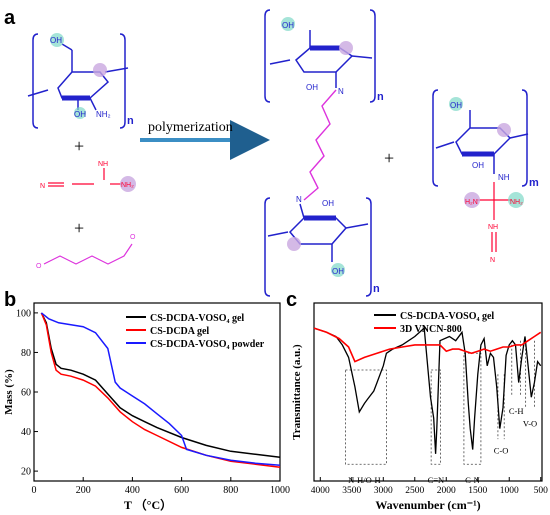  I want to click on p1-highlight-anom-top, so click(346, 48).